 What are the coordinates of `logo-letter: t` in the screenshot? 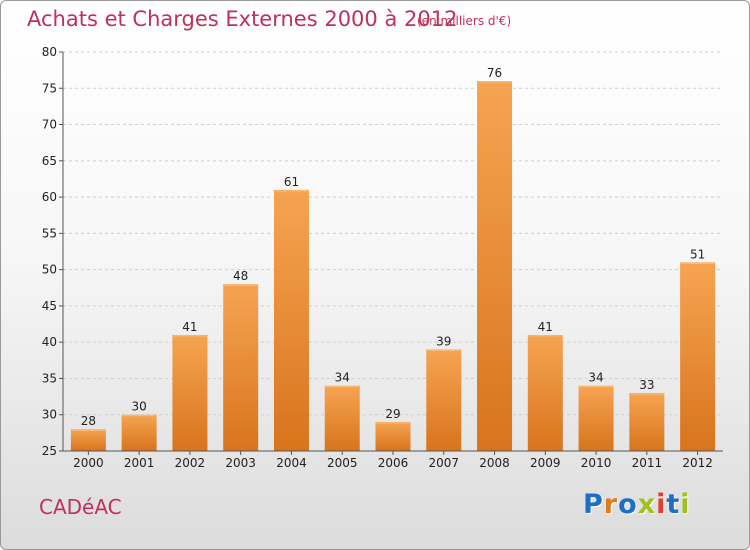 It's located at (673, 504).